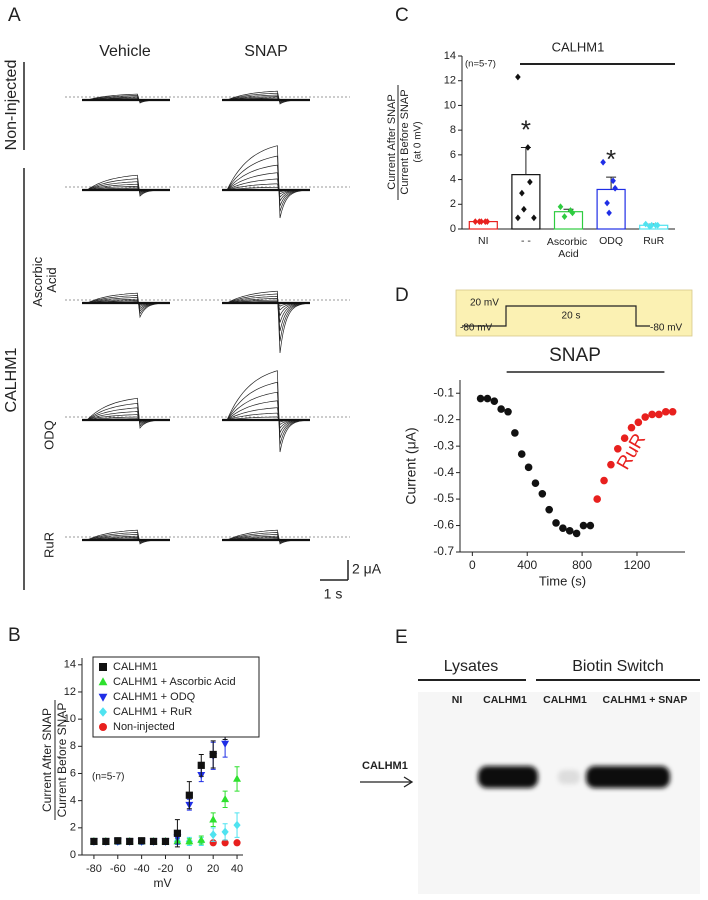  Describe the element at coordinates (653, 241) in the screenshot. I see `x-tick-label: RuR` at that location.